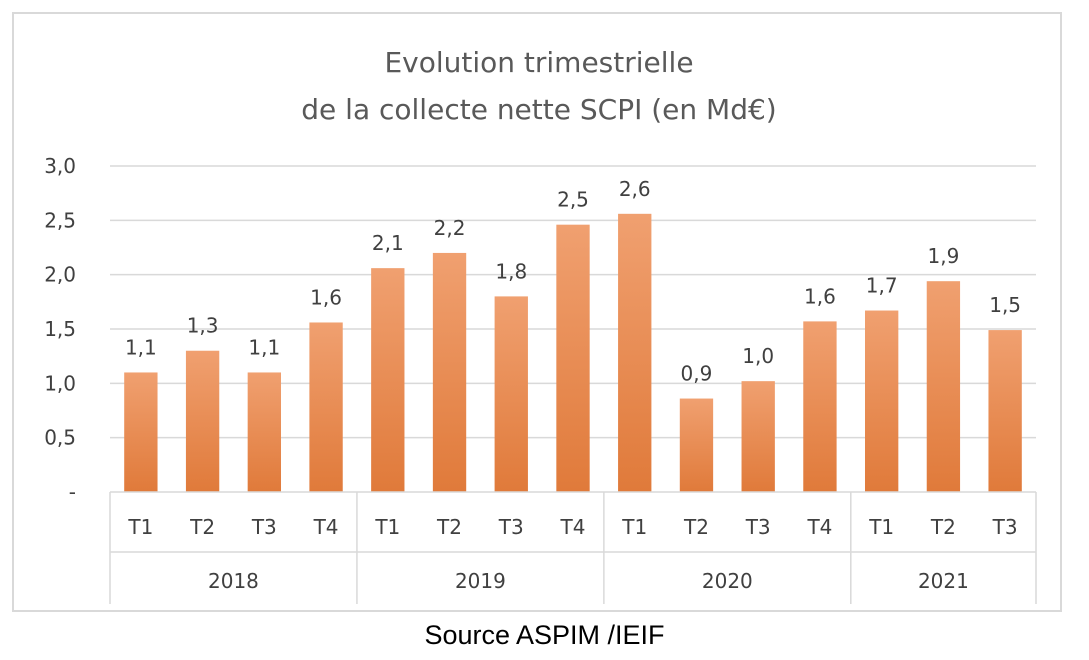  Describe the element at coordinates (60, 329) in the screenshot. I see `y-tick-label: 1,5` at that location.